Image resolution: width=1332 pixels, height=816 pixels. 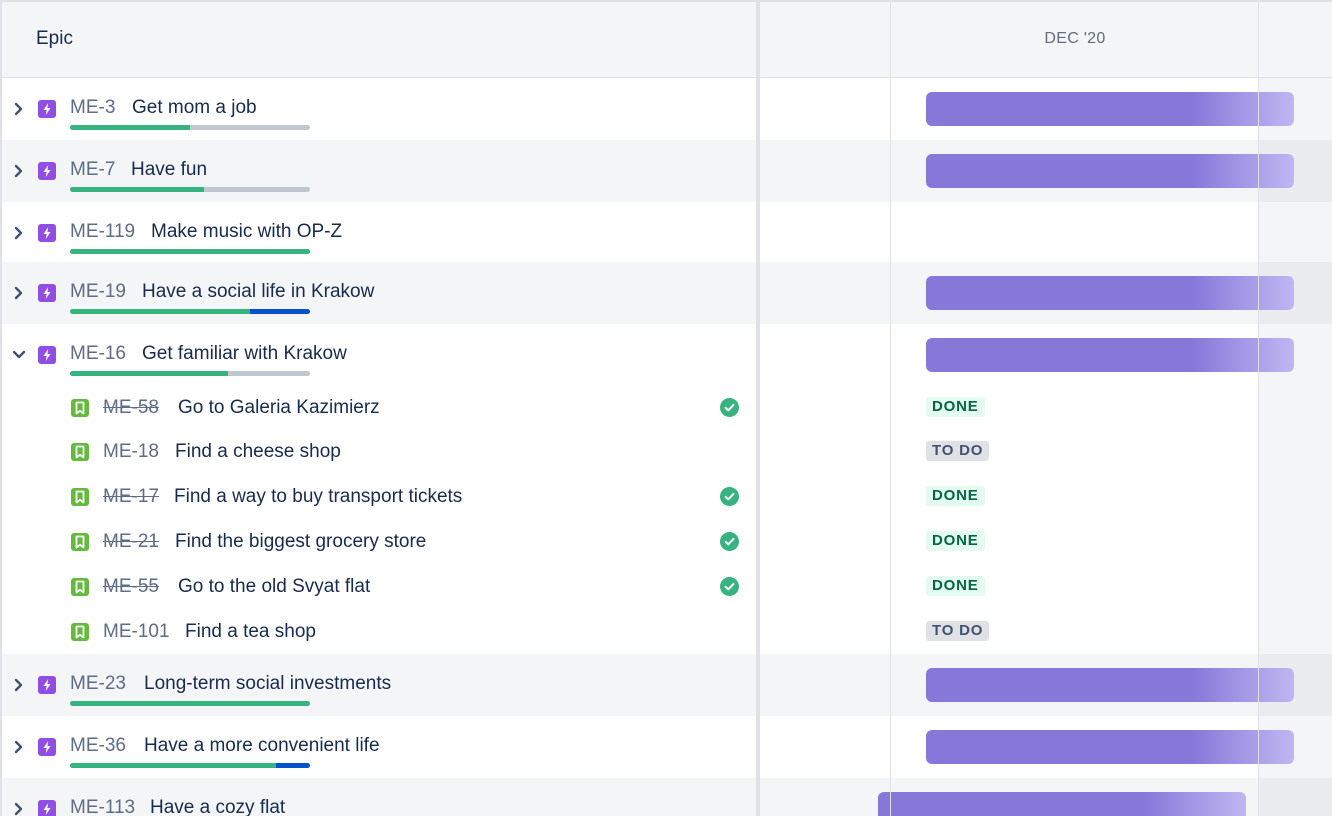 What do you see at coordinates (98, 745) in the screenshot?
I see `issue-key: ME-36` at bounding box center [98, 745].